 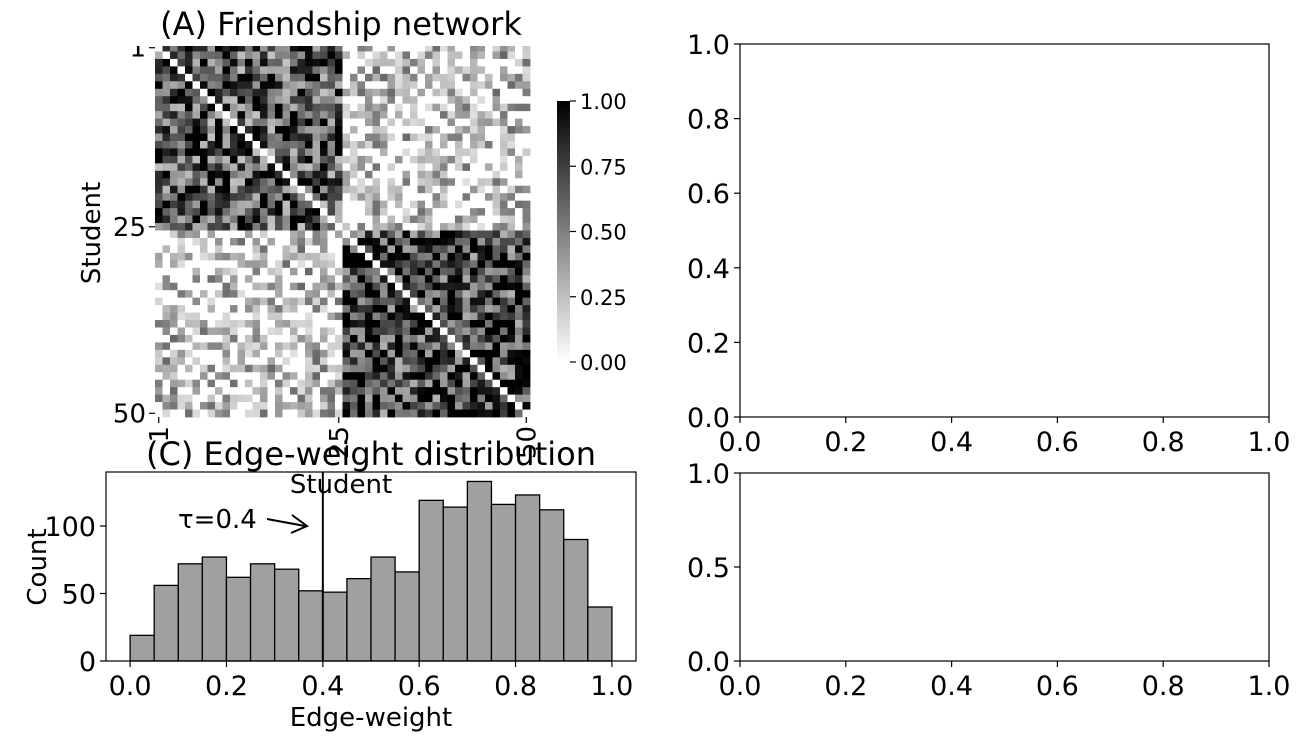 What do you see at coordinates (708, 343) in the screenshot?
I see `y-tick-label: 0.2` at bounding box center [708, 343].